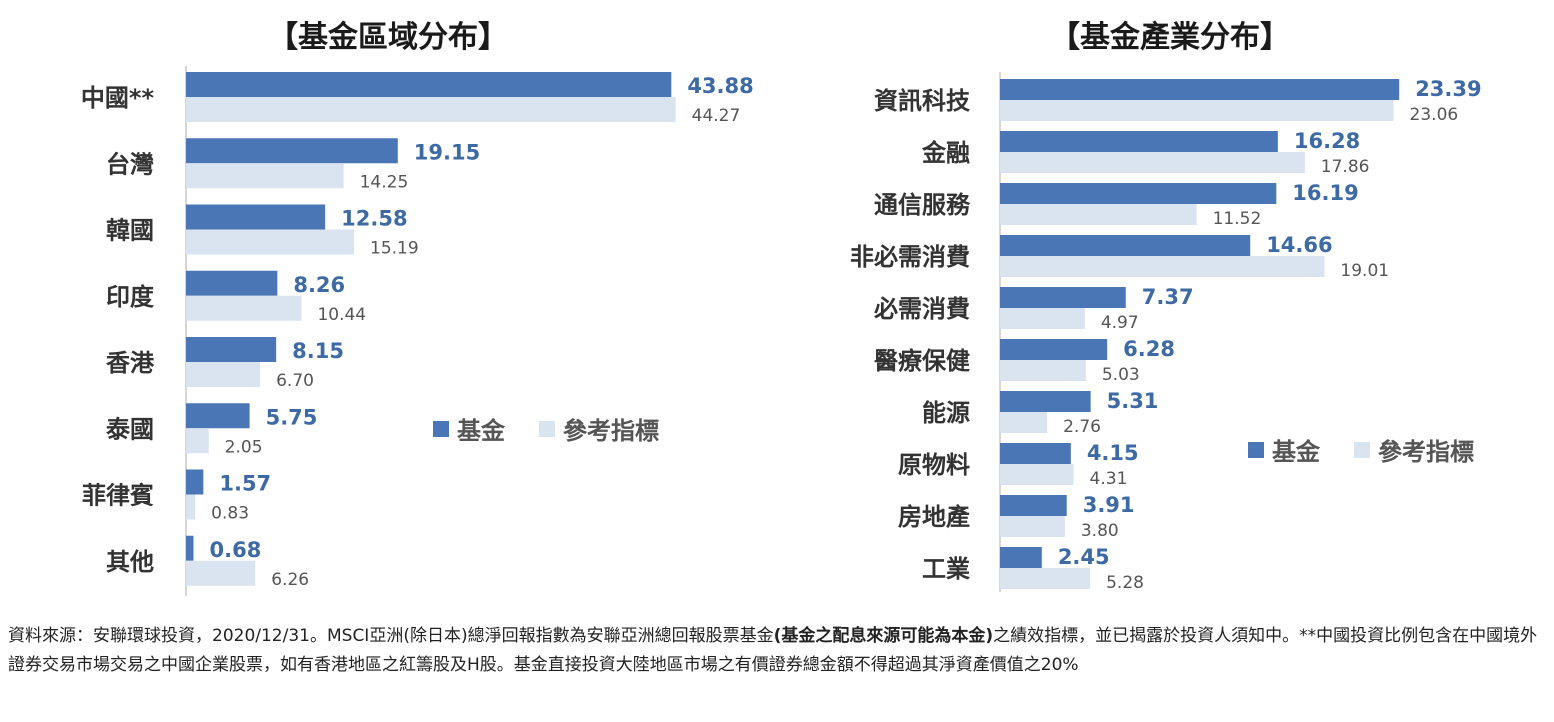  What do you see at coordinates (1100, 531) in the screenshot?
I see `industry-benchmark-value-label: 3.80` at bounding box center [1100, 531].